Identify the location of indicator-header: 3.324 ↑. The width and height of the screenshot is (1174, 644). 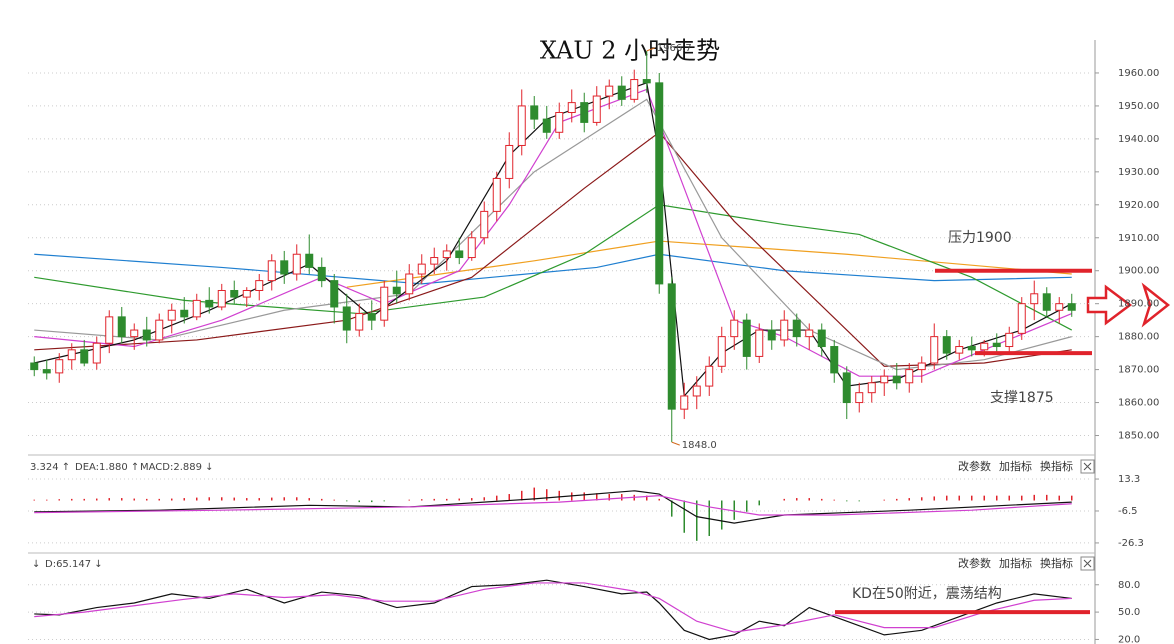
(50, 467).